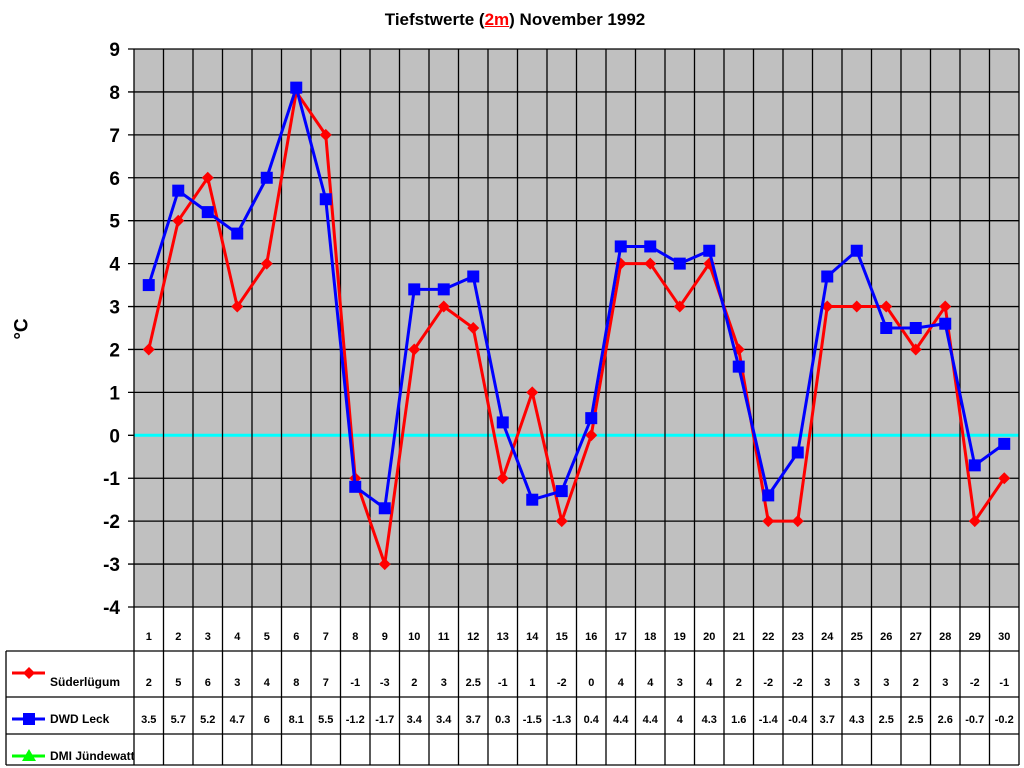  What do you see at coordinates (29, 719) in the screenshot?
I see `legend-marker-square-icon` at bounding box center [29, 719].